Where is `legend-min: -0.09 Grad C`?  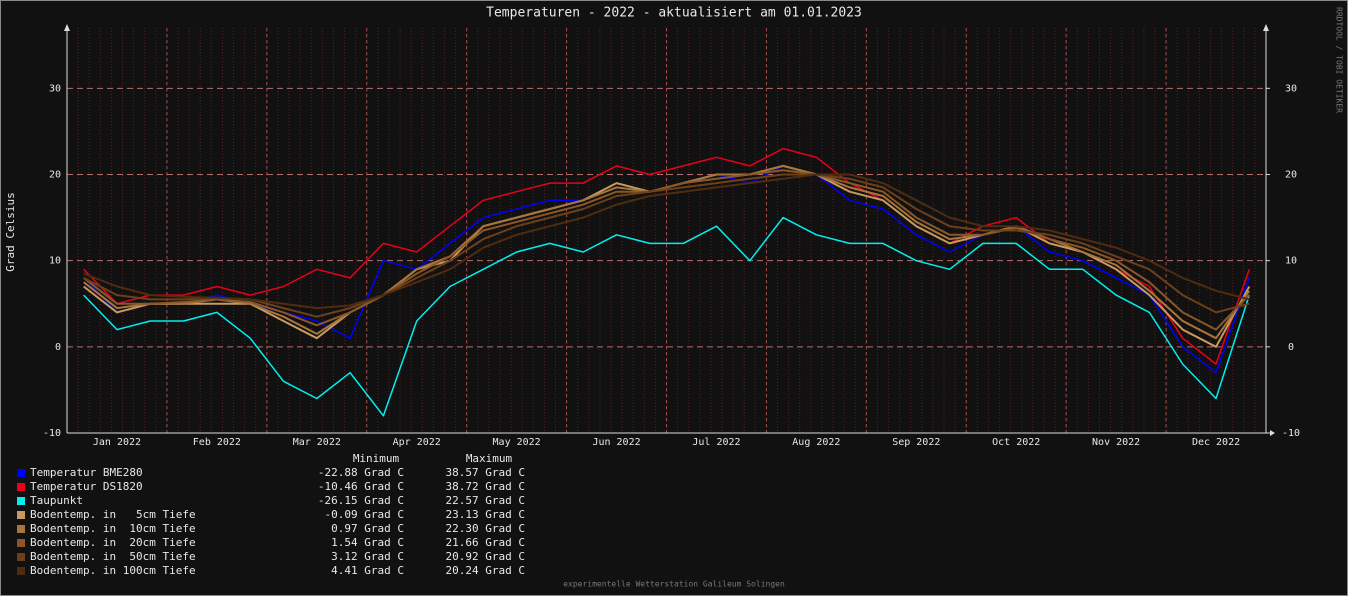 legend-min: -0.09 Grad C is located at coordinates (364, 514).